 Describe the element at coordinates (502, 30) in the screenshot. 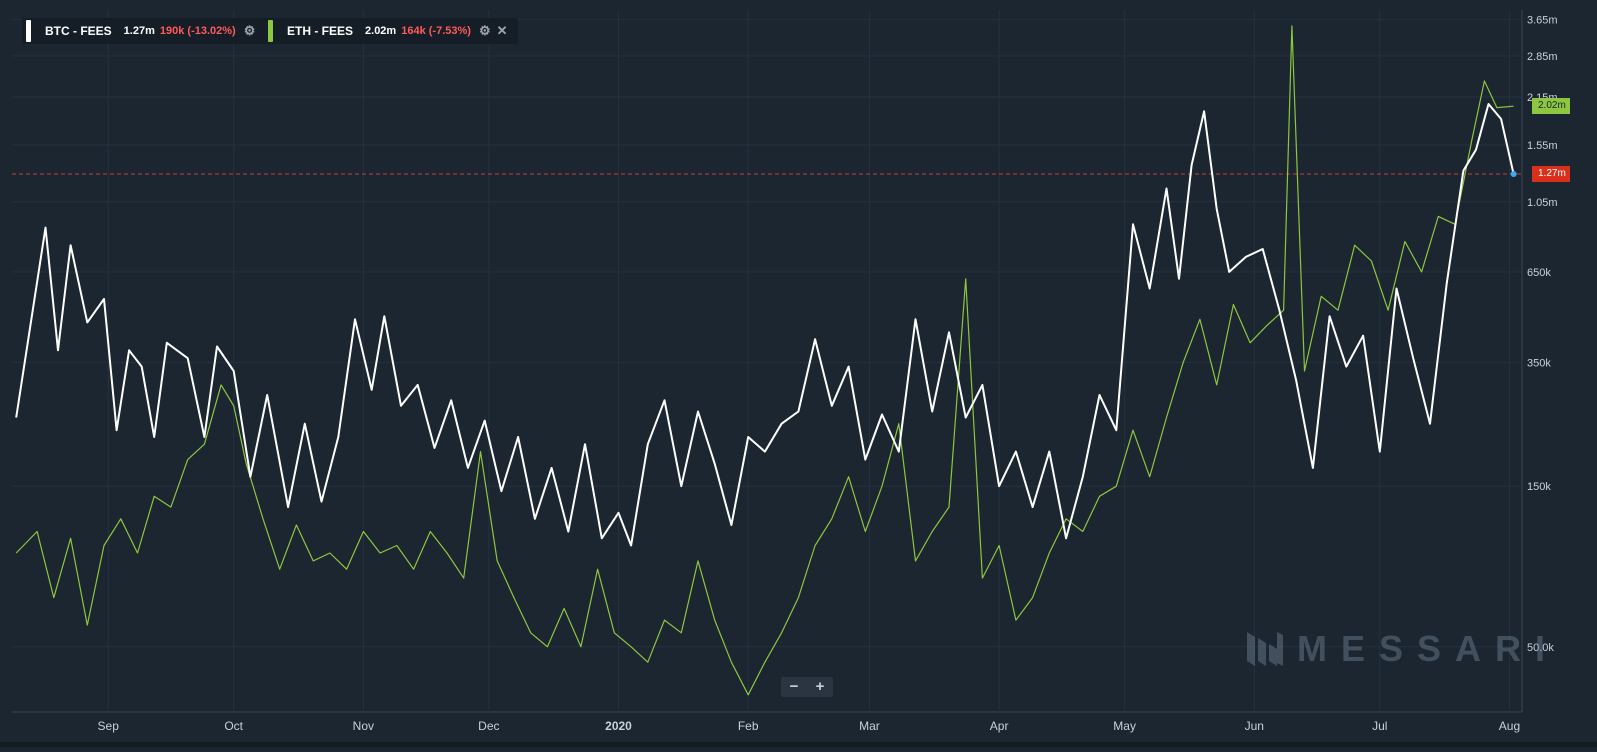

I see `close-icon: ✕` at that location.